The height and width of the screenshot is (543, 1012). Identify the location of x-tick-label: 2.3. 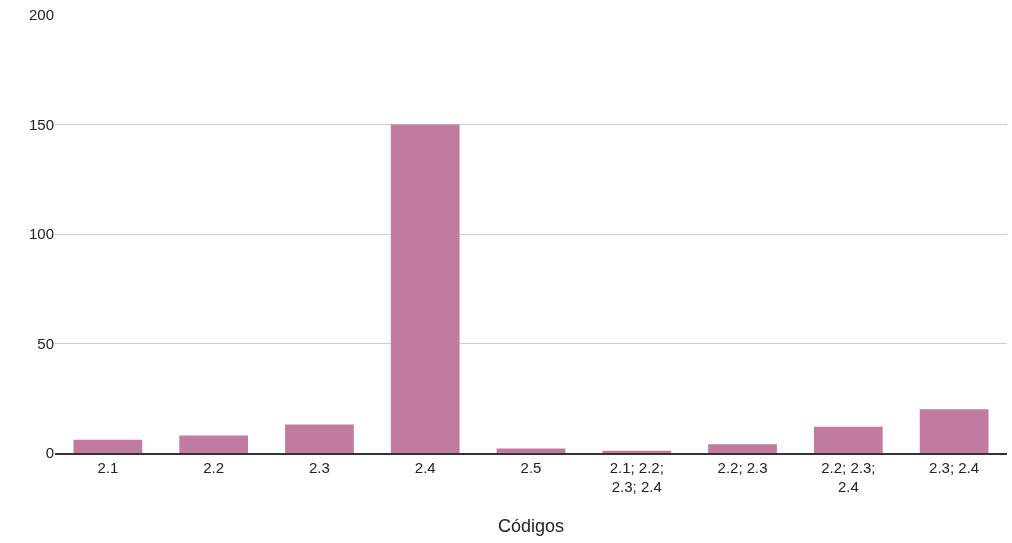
(319, 467).